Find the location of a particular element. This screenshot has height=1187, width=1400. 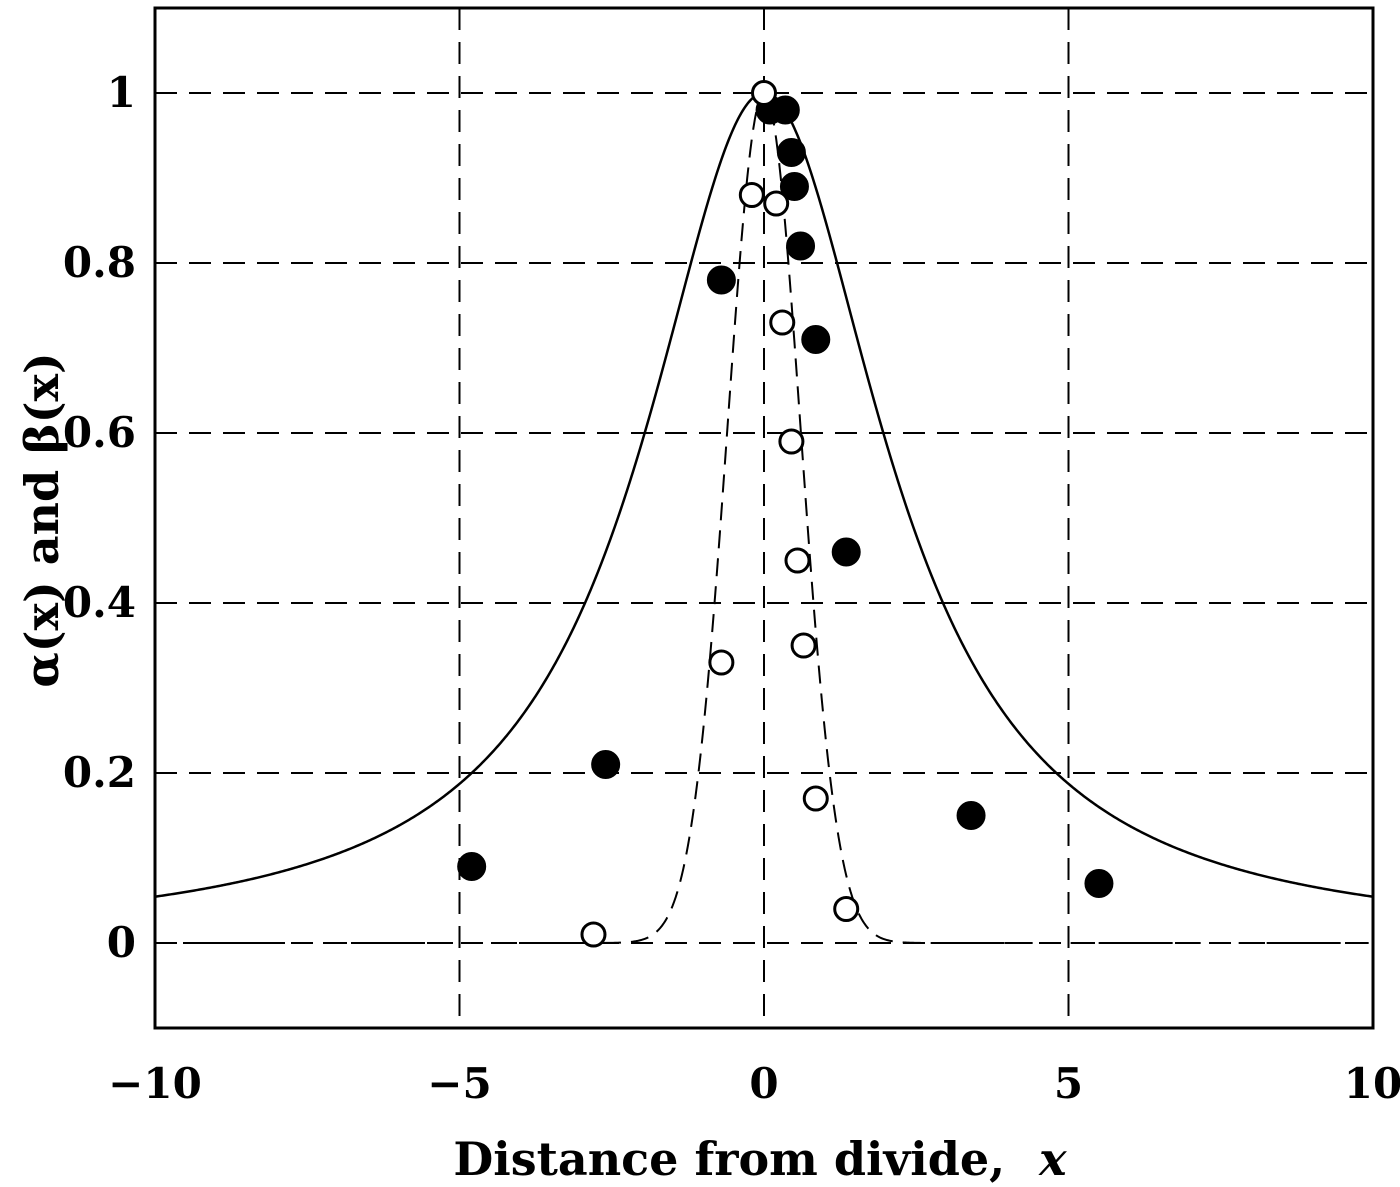

x-tick-label: −5 is located at coordinates (459, 1083).